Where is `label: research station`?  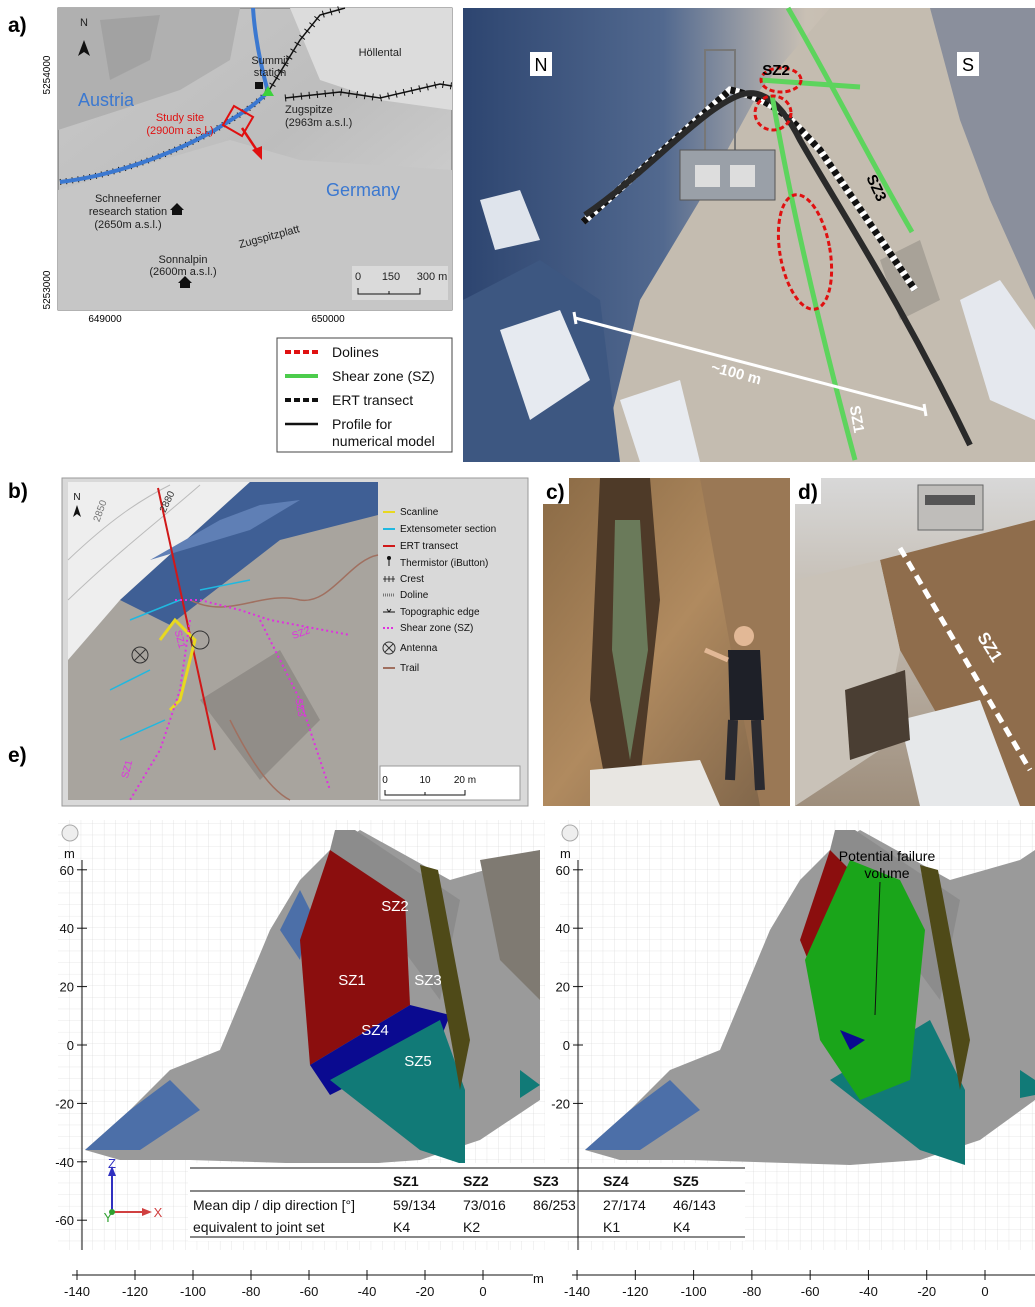 label: research station is located at coordinates (128, 212).